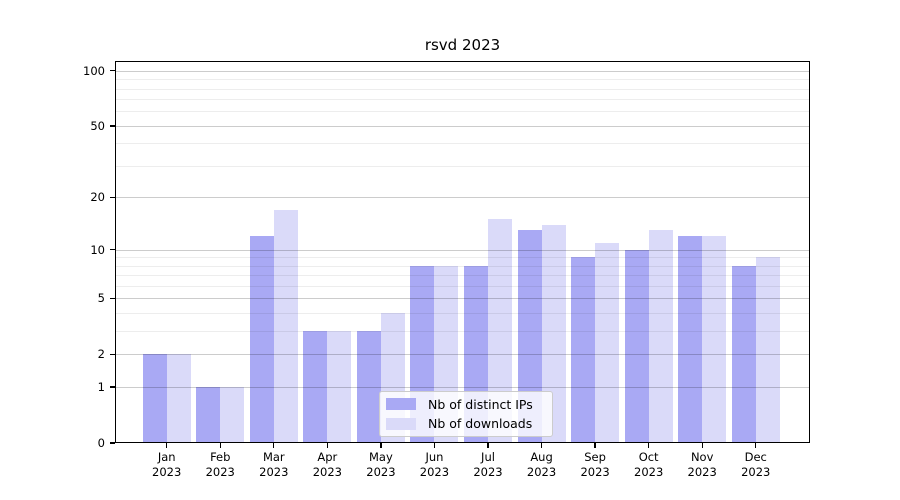 The width and height of the screenshot is (900, 500). I want to click on x-tick-label-jun: Jun 2023, so click(434, 465).